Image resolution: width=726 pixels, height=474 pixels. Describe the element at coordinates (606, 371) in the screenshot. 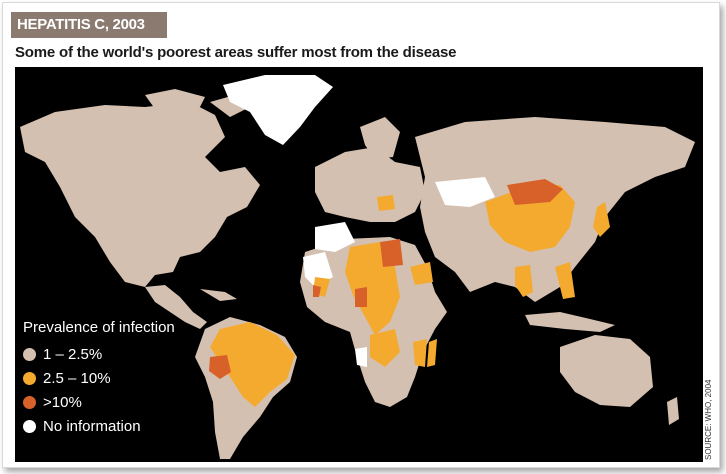

I see `region-australia` at that location.